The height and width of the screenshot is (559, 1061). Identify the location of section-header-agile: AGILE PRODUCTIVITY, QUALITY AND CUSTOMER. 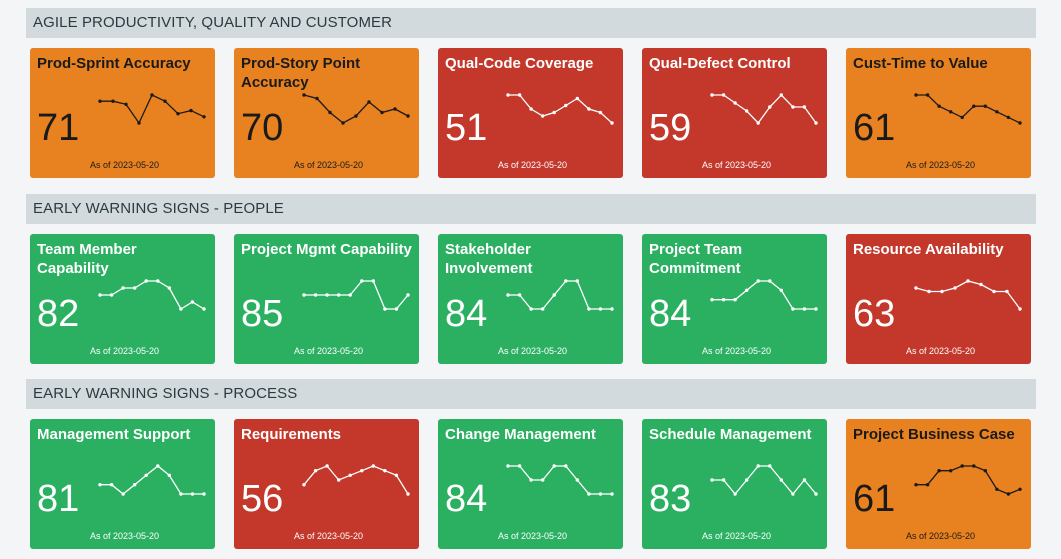
(531, 23).